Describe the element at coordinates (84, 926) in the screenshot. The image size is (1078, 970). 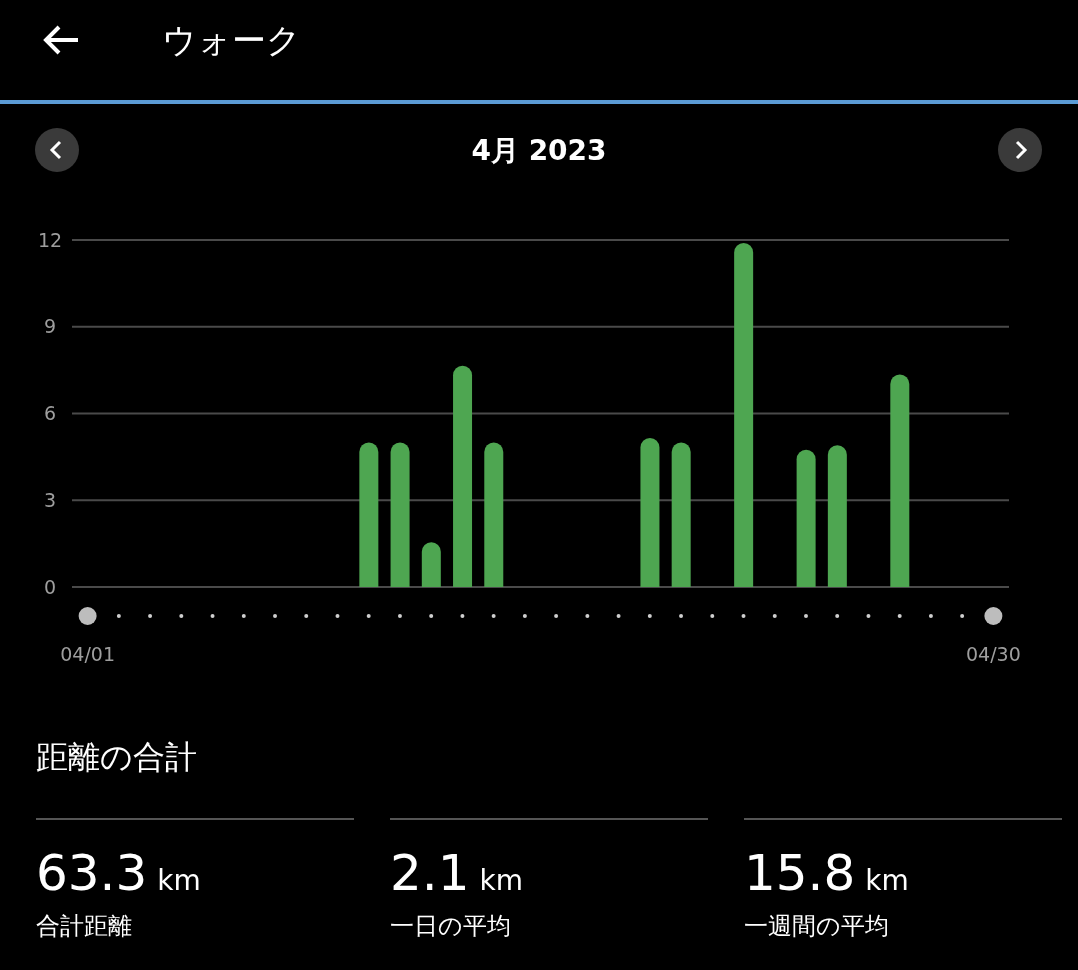
I see `text: 合計距離` at that location.